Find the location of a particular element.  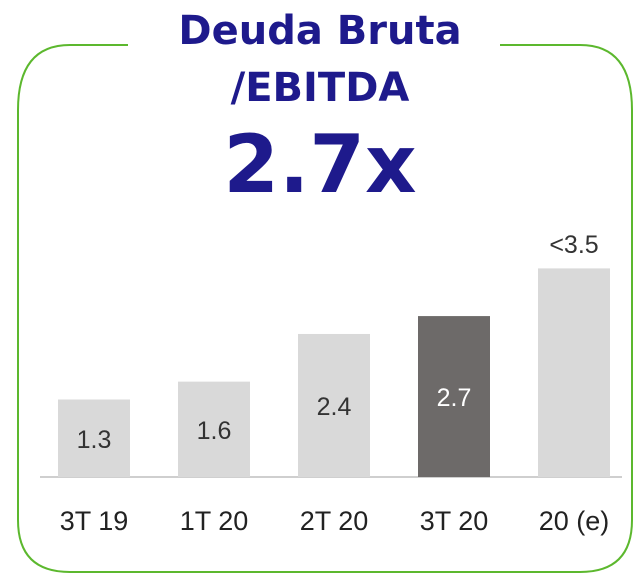

data-label: 2.7 is located at coordinates (454, 398).